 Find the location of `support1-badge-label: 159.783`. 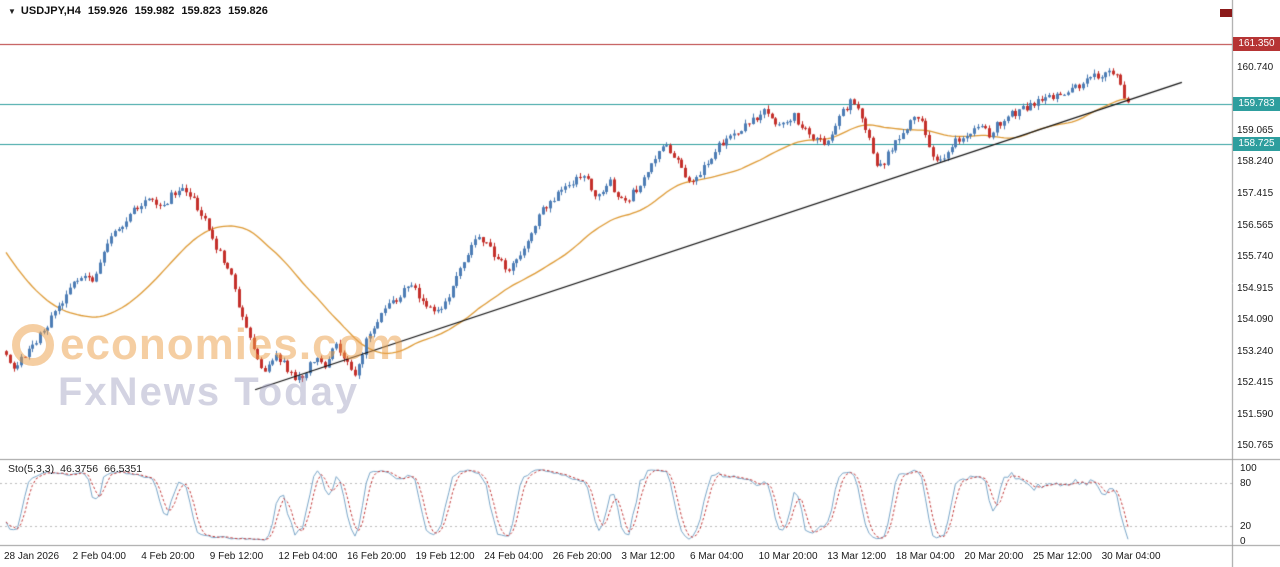

support1-badge-label: 159.783 is located at coordinates (1256, 103).